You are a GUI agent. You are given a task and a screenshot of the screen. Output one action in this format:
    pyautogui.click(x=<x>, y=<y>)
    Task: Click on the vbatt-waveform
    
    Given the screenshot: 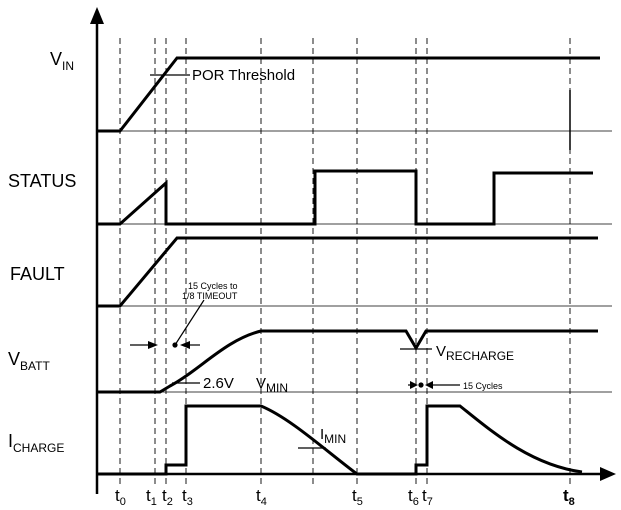 What is the action you would take?
    pyautogui.click(x=347, y=361)
    